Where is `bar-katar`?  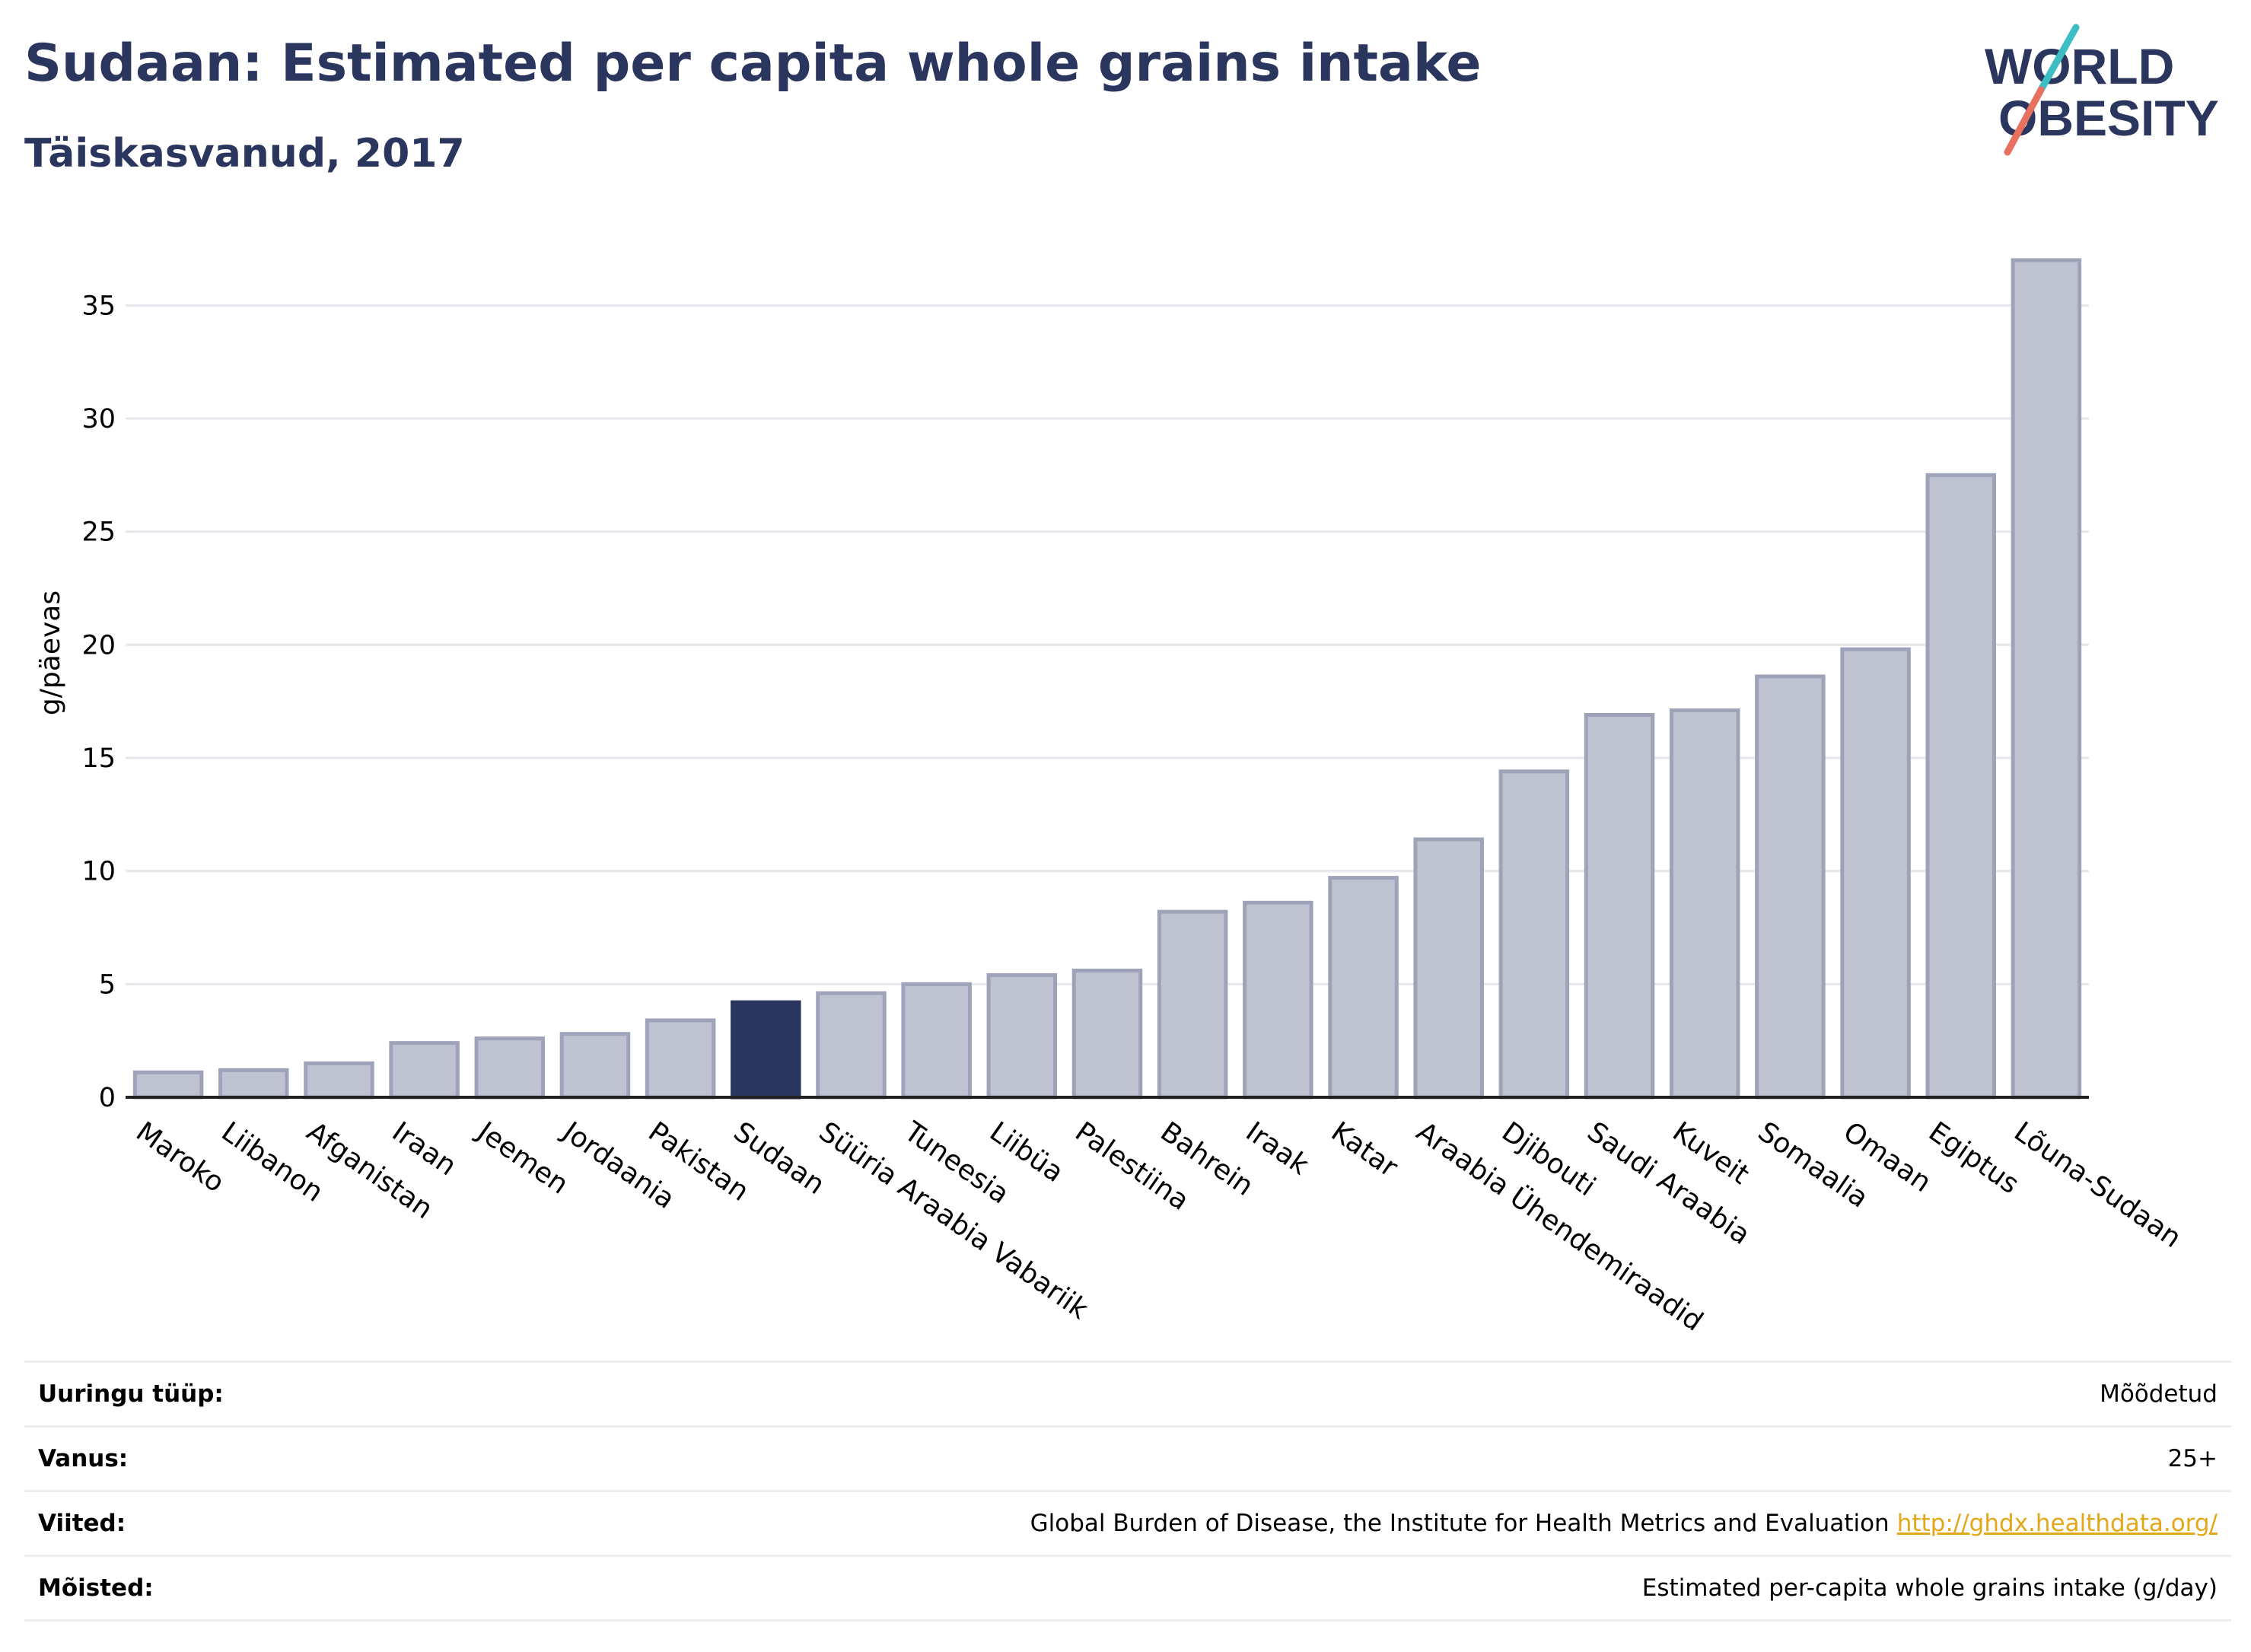 bar-katar is located at coordinates (1363, 988).